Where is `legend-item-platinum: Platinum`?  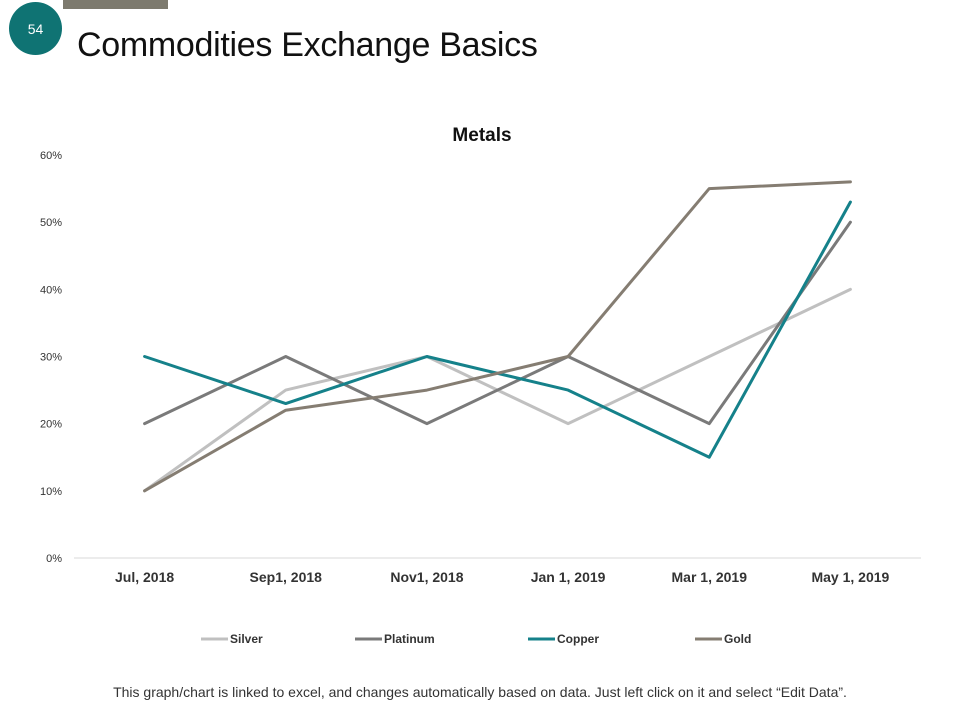
legend-item-platinum: Platinum is located at coordinates (395, 639).